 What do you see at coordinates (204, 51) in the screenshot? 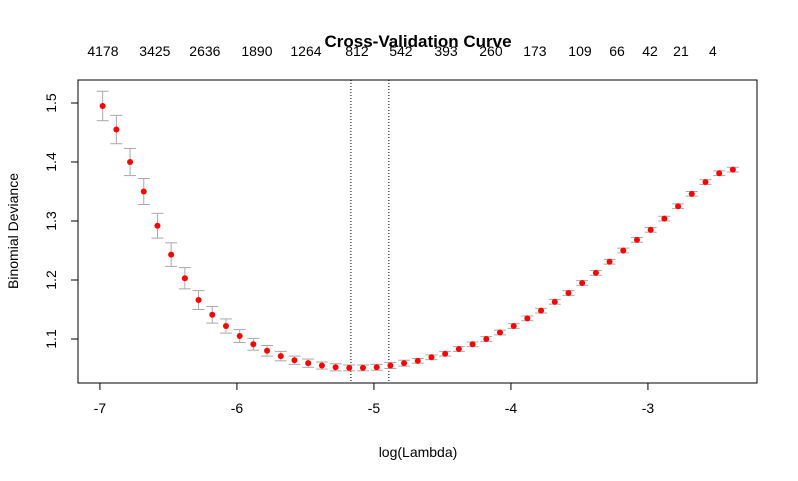
I see `top-tick-label: 2636` at bounding box center [204, 51].